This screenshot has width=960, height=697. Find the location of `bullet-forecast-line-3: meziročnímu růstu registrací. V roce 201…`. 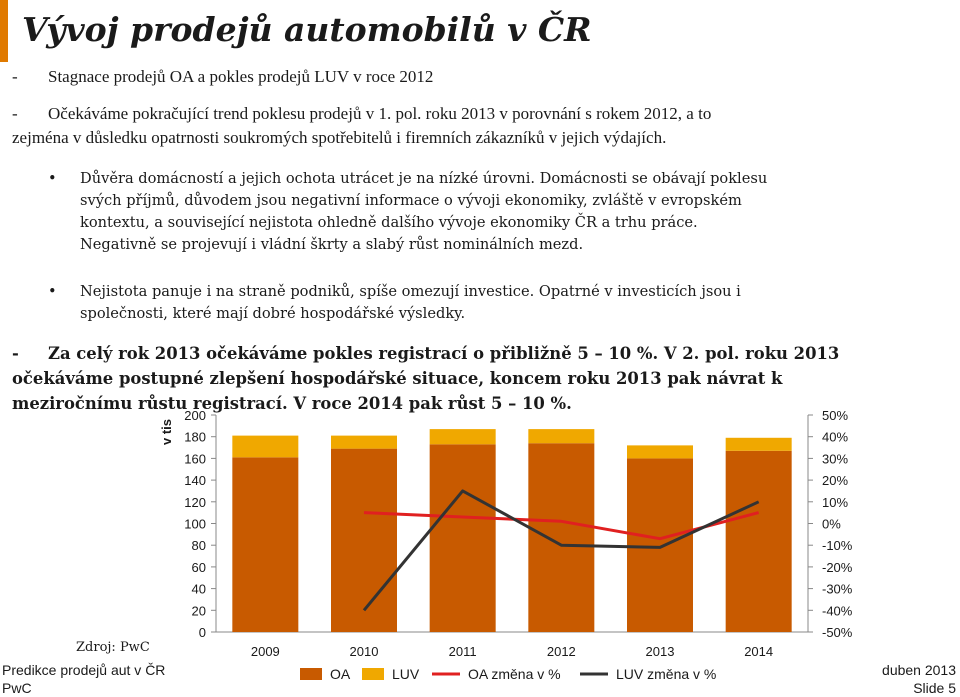

bullet-forecast-line-3: meziročnímu růstu registrací. V roce 201… is located at coordinates (292, 403).